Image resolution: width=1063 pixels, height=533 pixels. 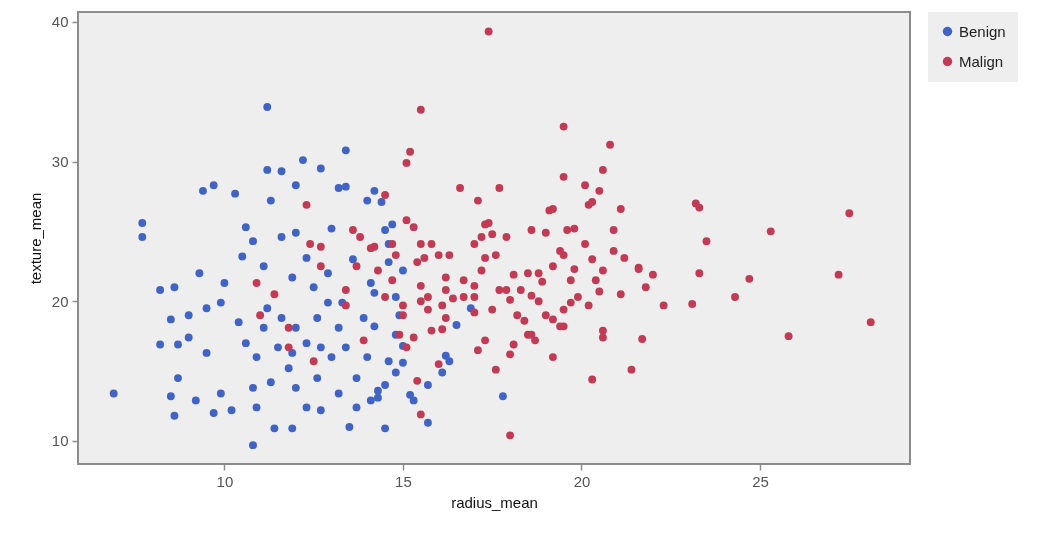 What do you see at coordinates (35, 238) in the screenshot?
I see `y-axis-title: texture_mean` at bounding box center [35, 238].